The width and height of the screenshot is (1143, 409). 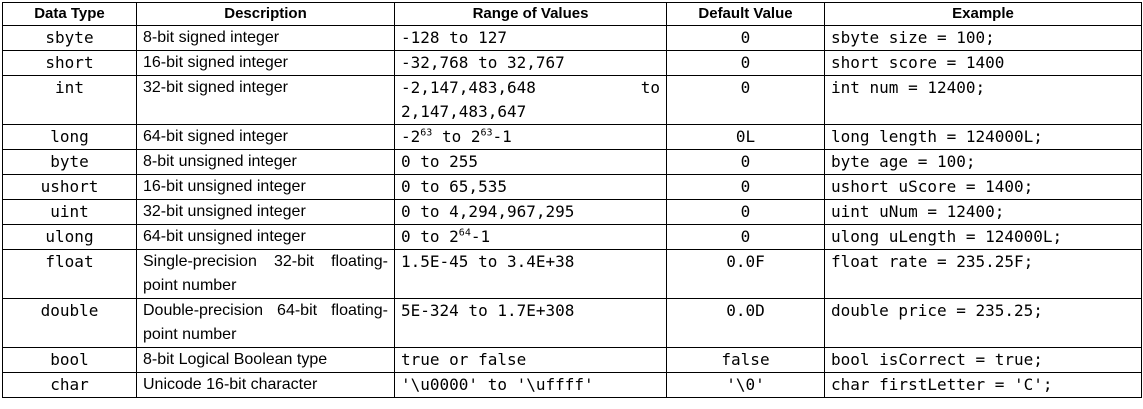 I want to click on cell-example: ushort uScore = 1400;, so click(x=983, y=187).